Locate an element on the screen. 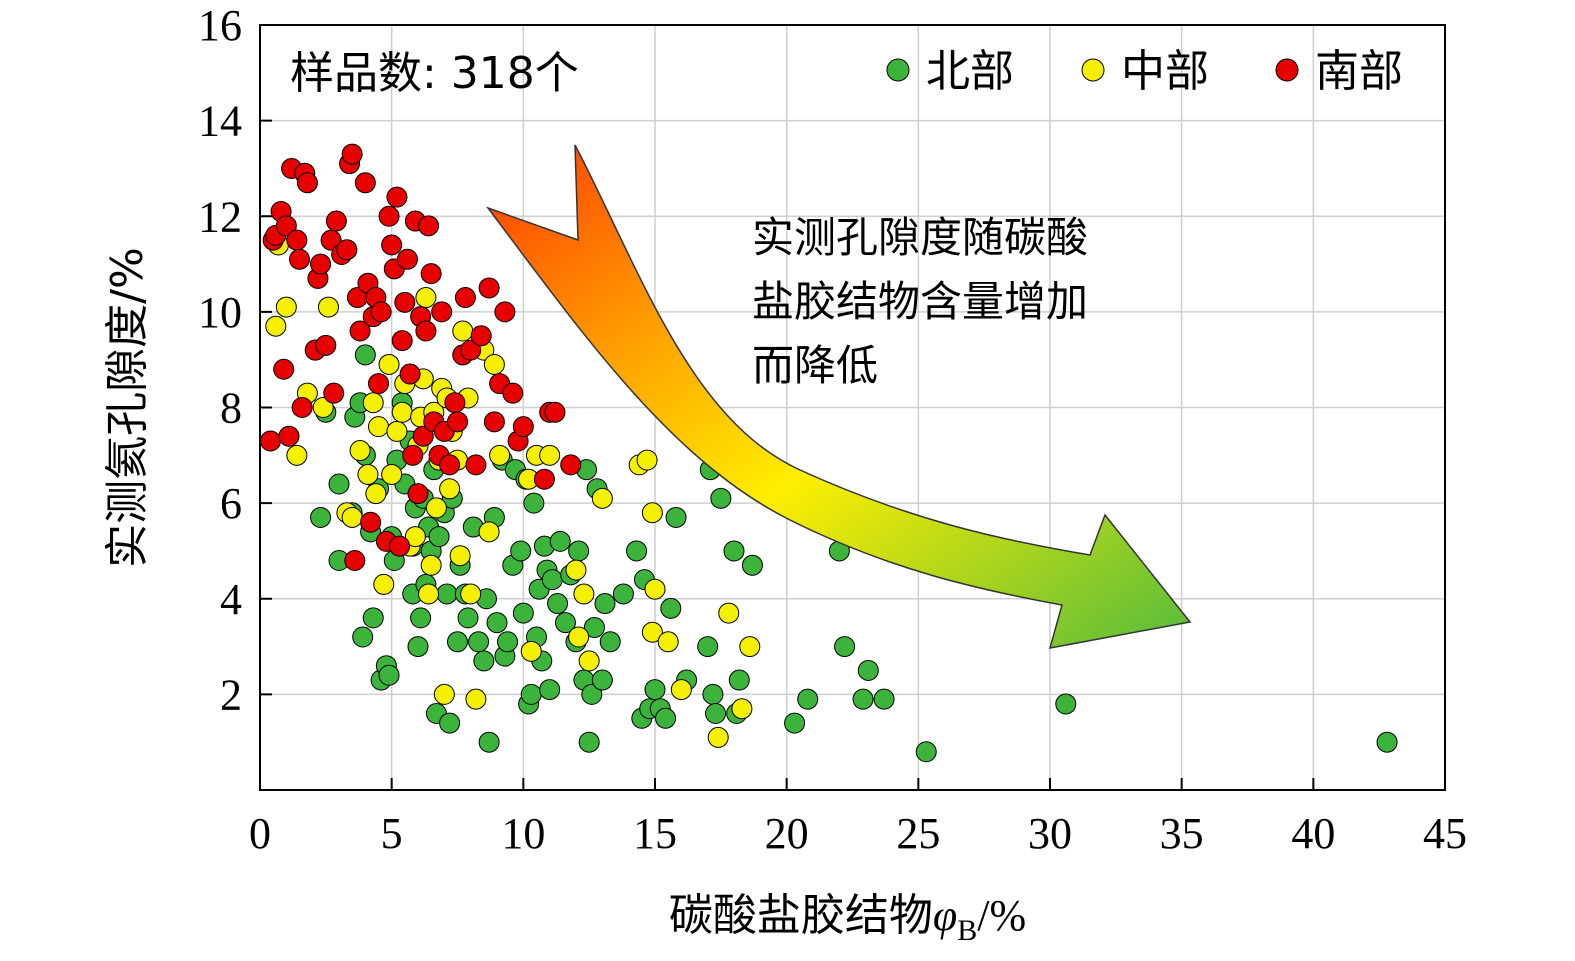 The image size is (1575, 961). legend-label: 南部 is located at coordinates (1359, 71).